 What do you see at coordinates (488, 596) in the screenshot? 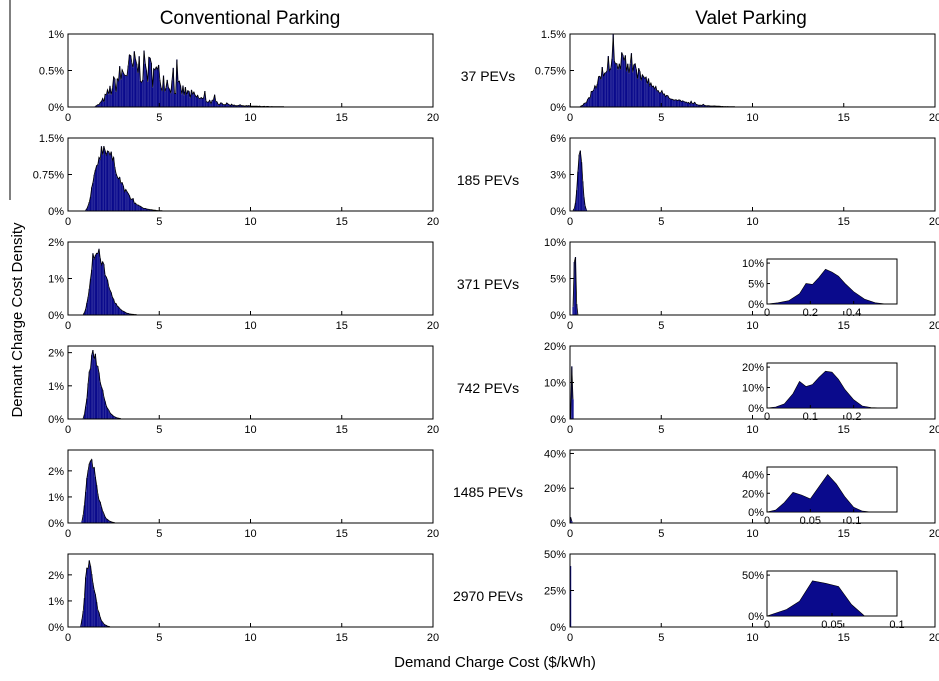
I see `pev-count-label: 2970 PEVs` at bounding box center [488, 596].